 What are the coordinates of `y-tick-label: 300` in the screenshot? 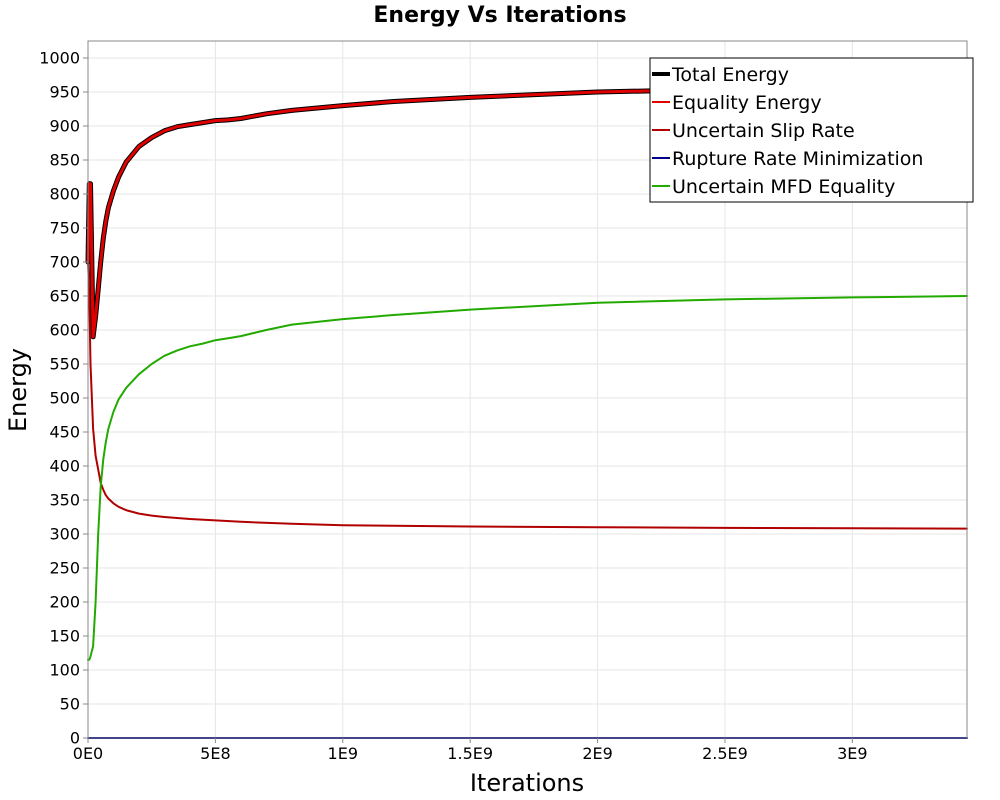 It's located at (64, 534).